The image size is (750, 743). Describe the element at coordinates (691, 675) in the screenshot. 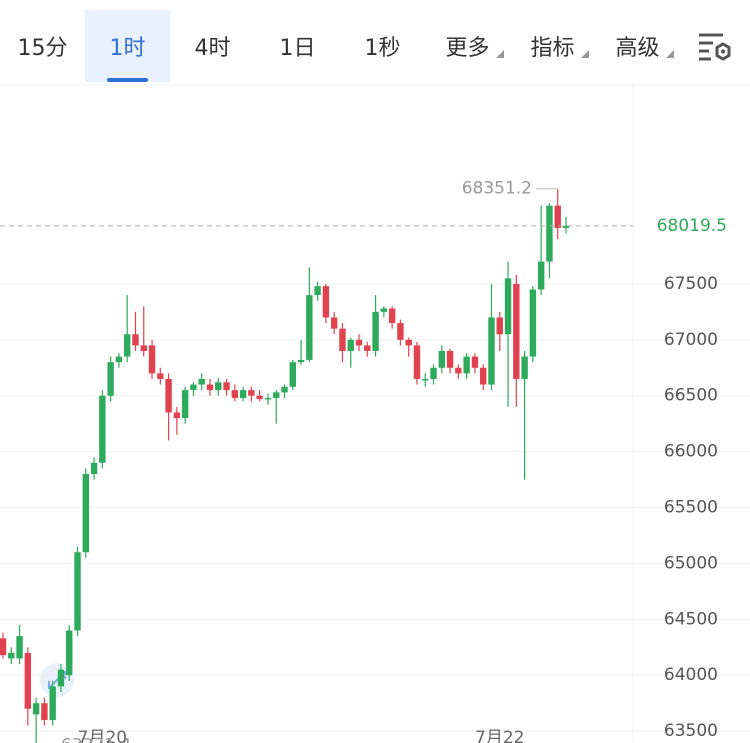

I see `y-tick-label: 64000` at that location.